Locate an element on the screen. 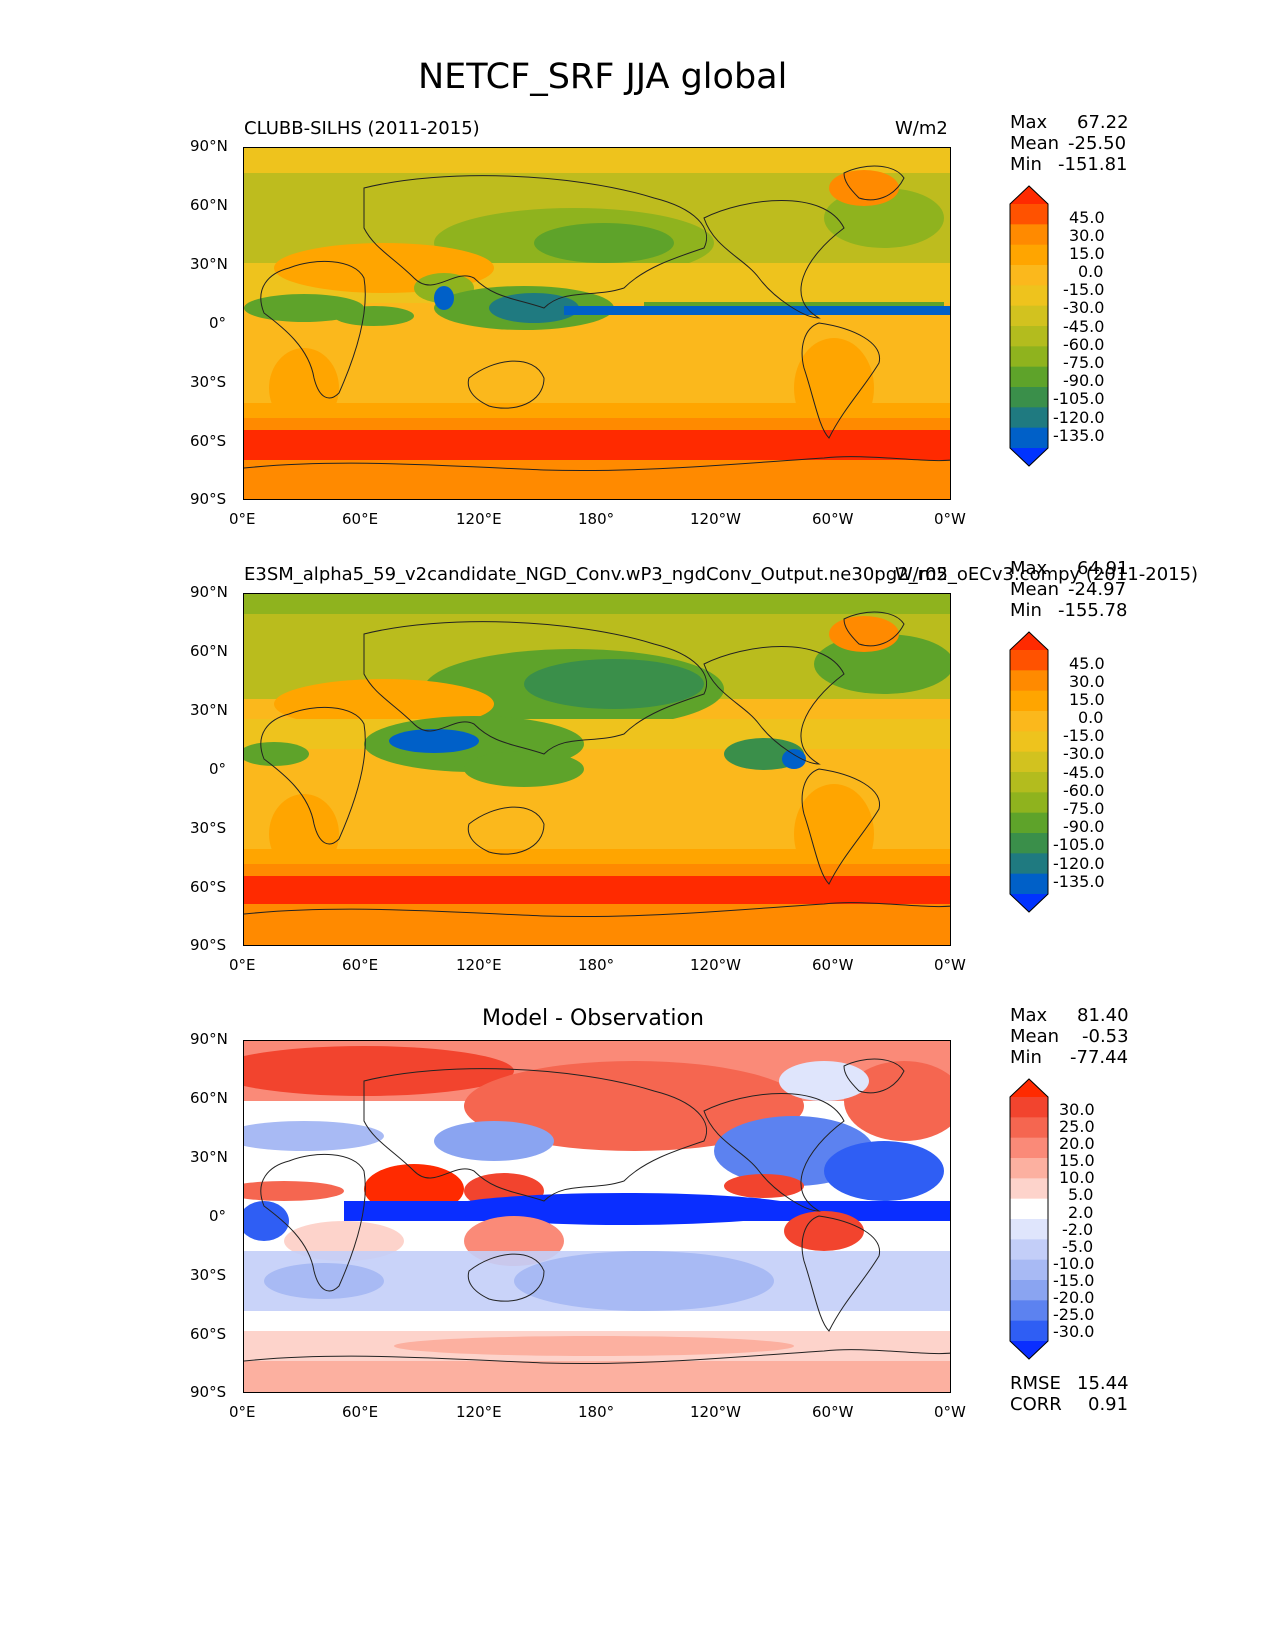  colorbar-tick-label: -25.0 is located at coordinates (1074, 1314).